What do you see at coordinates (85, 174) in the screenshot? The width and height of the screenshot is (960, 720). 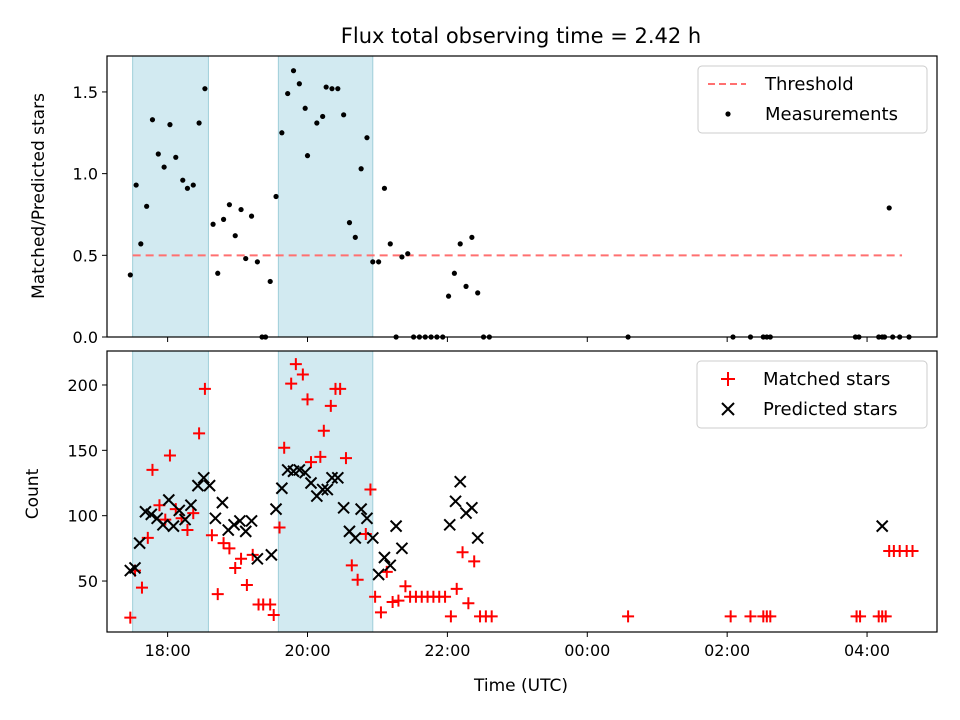 I see `top-ytick-label-2: 1.0` at bounding box center [85, 174].